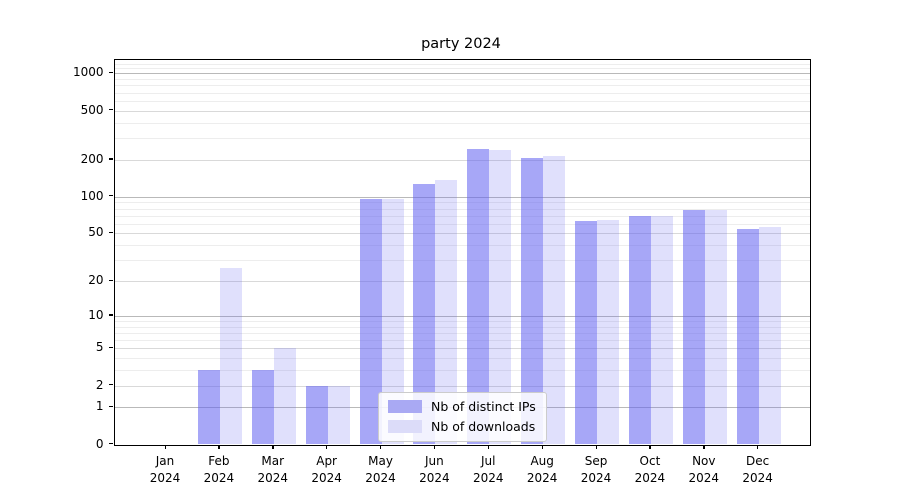 The image size is (900, 500). I want to click on bar-downloads-sep, so click(608, 332).